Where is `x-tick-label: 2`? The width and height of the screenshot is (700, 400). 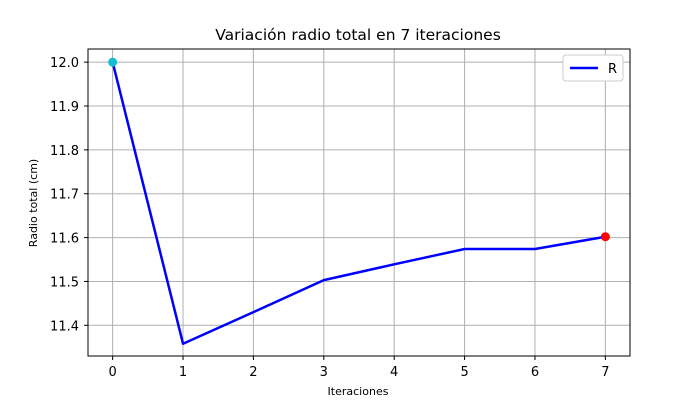
x-tick-label: 2 is located at coordinates (253, 372).